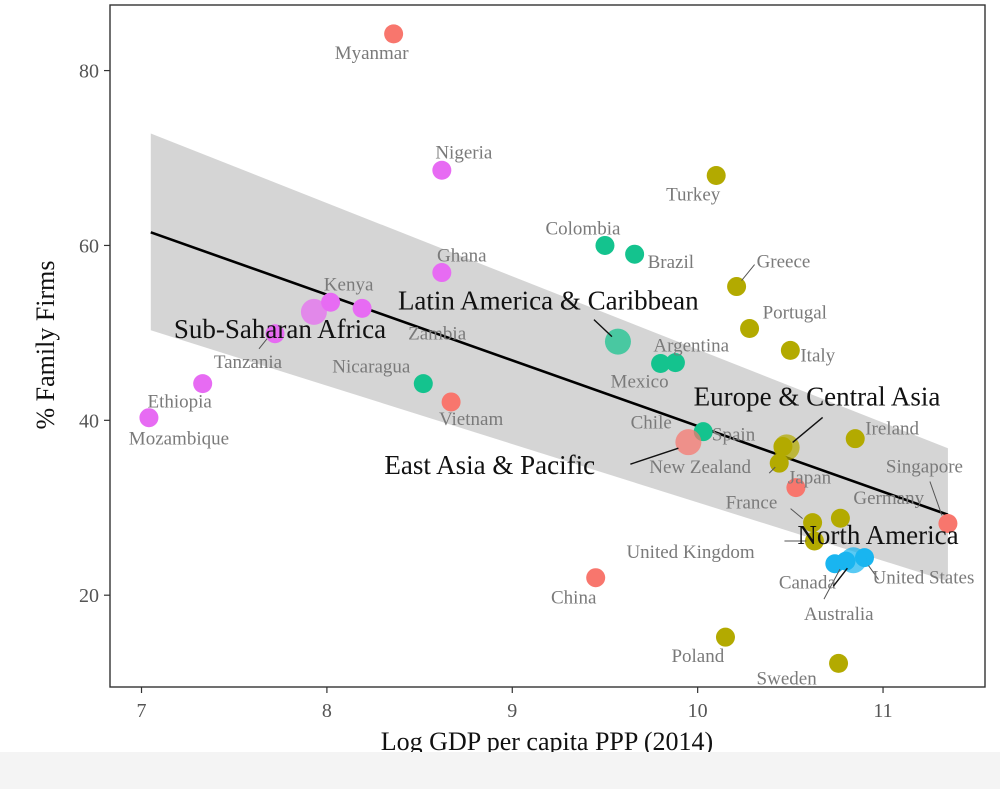 The height and width of the screenshot is (789, 1000). What do you see at coordinates (142, 711) in the screenshot?
I see `x-tick-label: 7` at bounding box center [142, 711].